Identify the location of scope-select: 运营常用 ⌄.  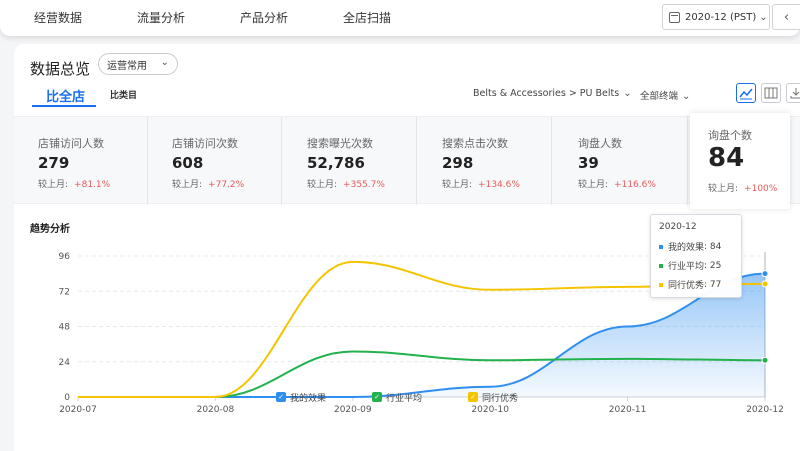
(138, 64).